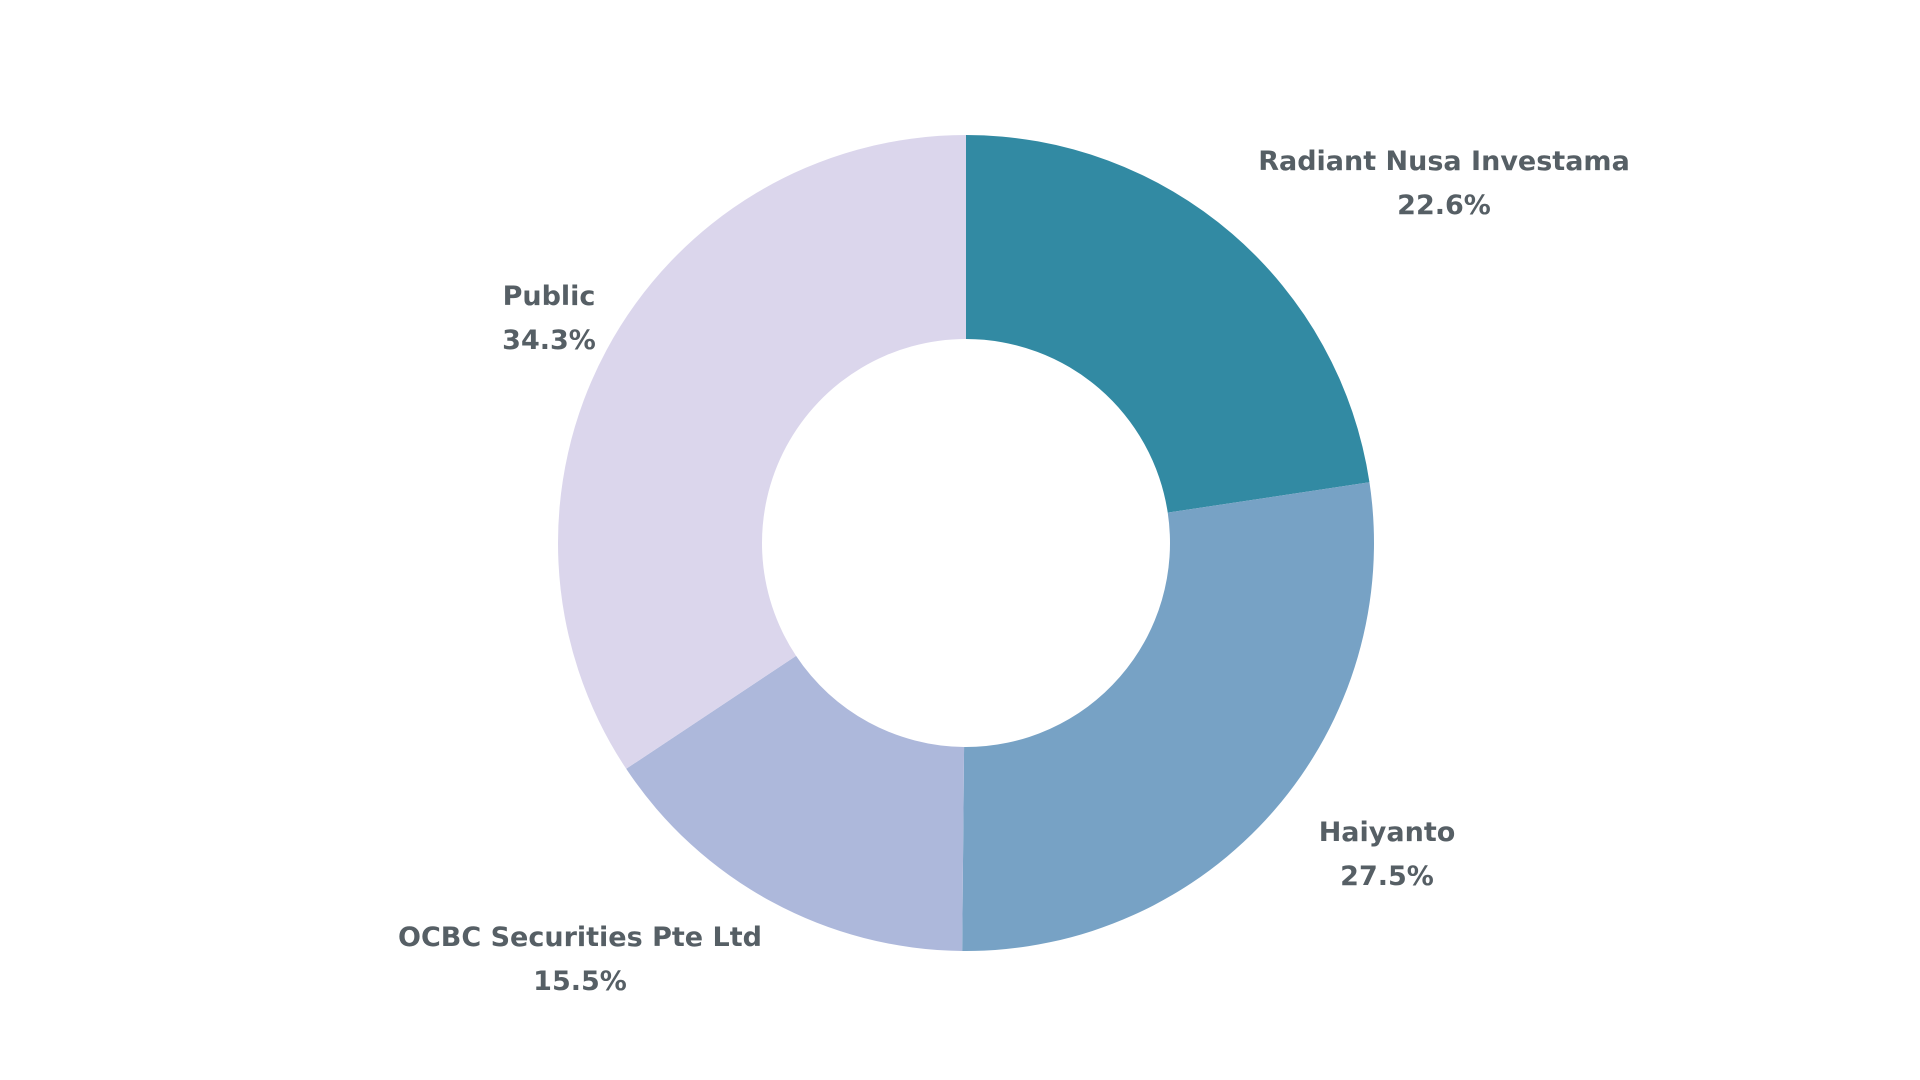 This screenshot has height=1080, width=1920. Describe the element at coordinates (1444, 161) in the screenshot. I see `slice-name-radiant-nusa-investama: Radiant Nusa Investama` at that location.